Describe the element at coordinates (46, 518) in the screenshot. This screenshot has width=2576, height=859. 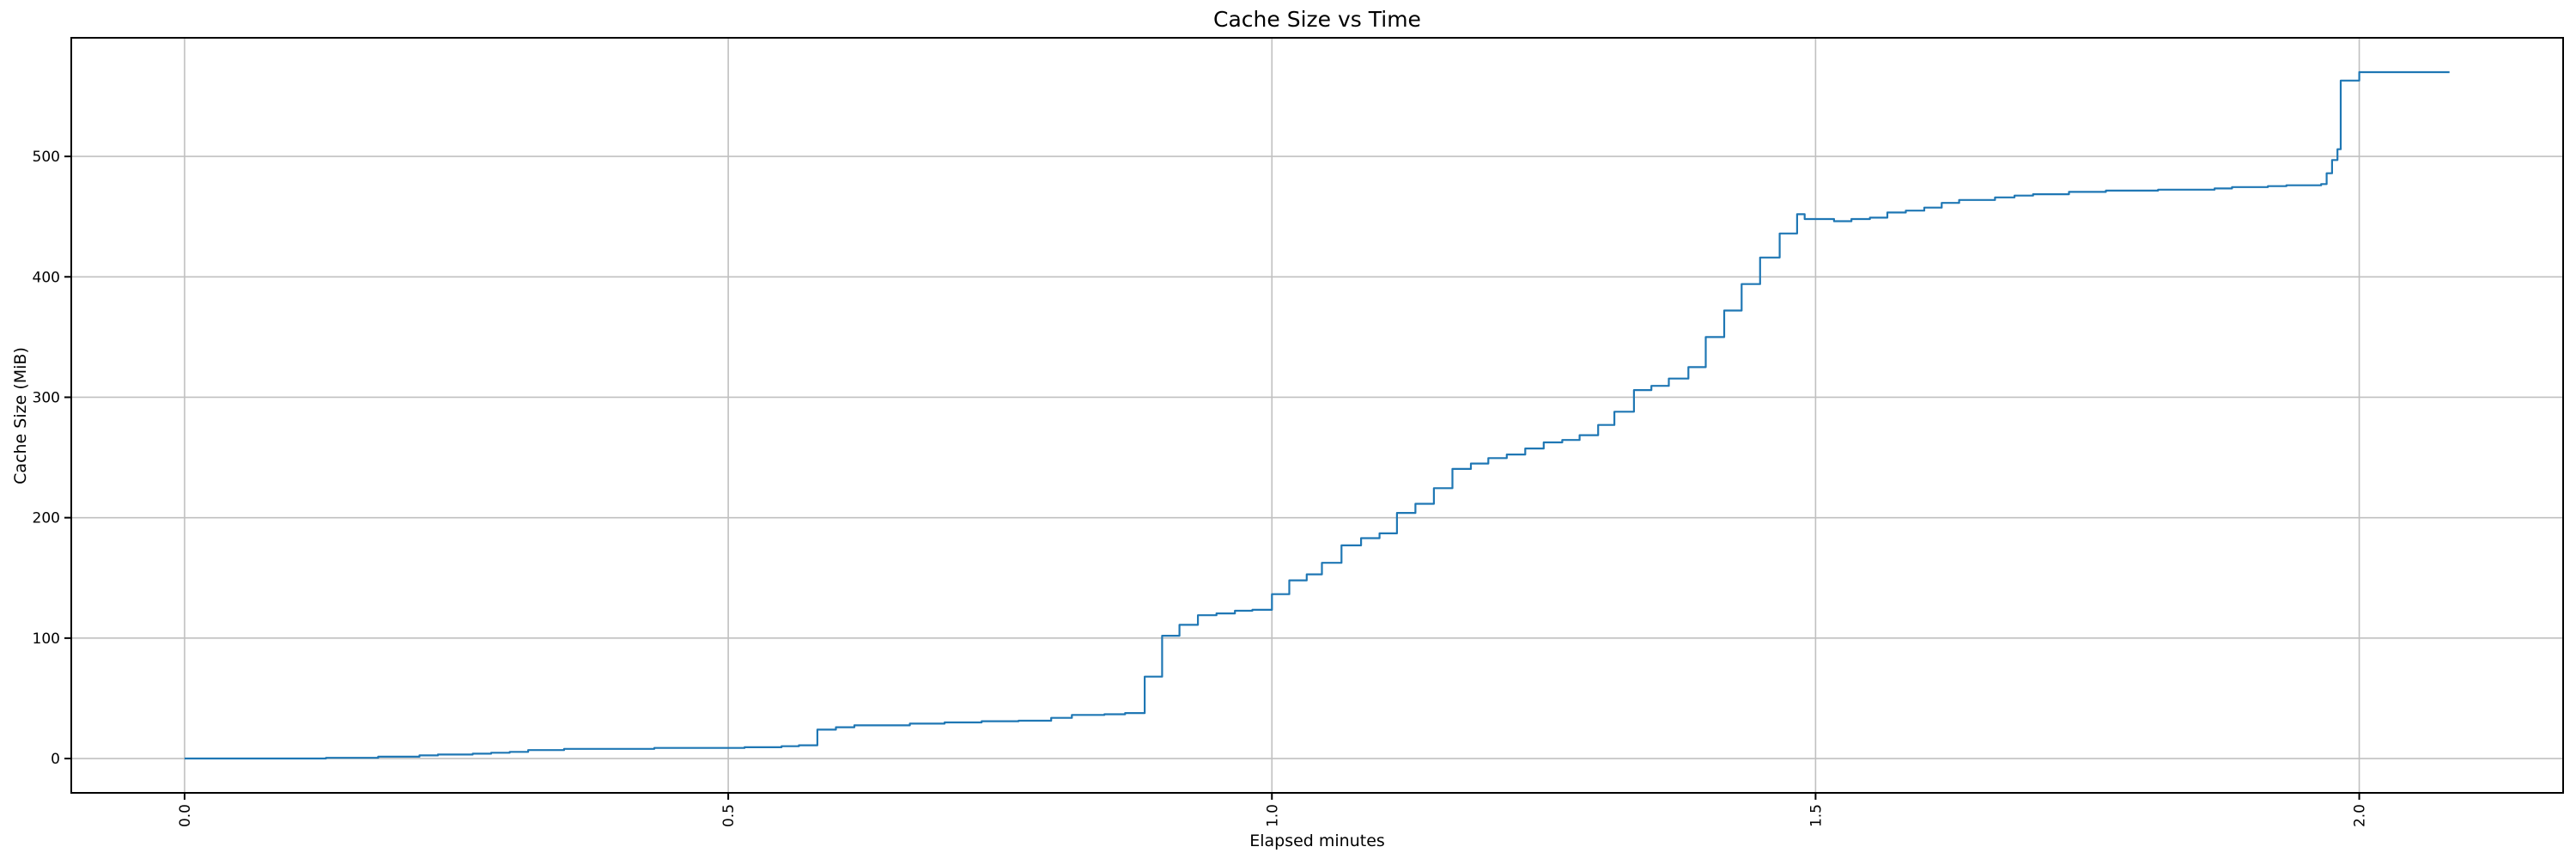
I see `y-tick-label: 200` at that location.